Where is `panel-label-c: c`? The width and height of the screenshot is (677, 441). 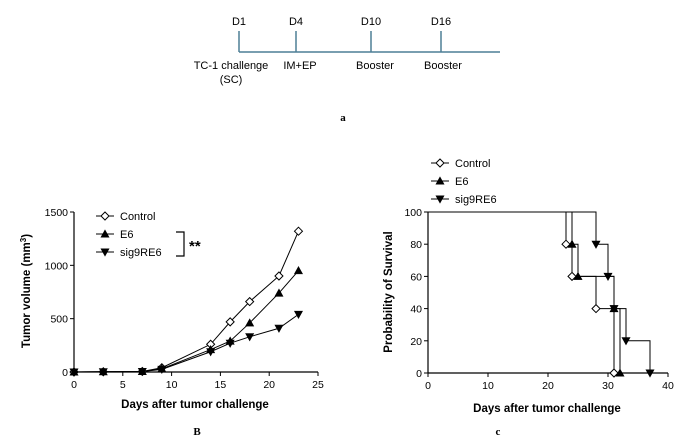 panel-label-c: c is located at coordinates (498, 432).